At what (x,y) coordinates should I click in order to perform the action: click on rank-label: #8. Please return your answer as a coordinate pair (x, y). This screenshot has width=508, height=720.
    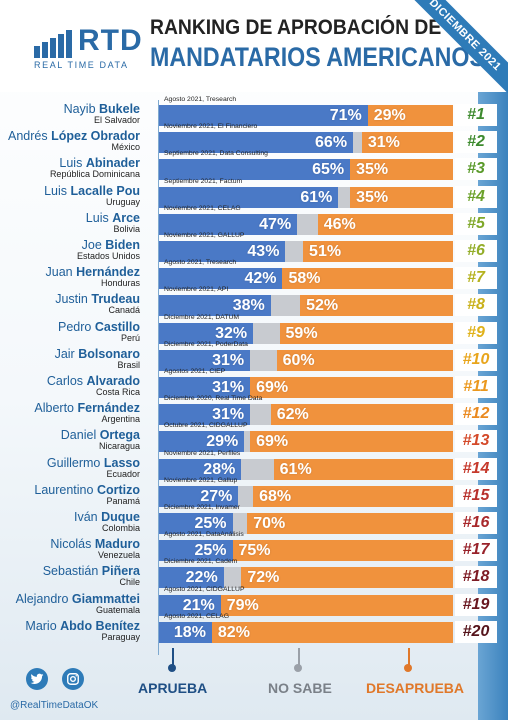
    Looking at the image, I should click on (476, 305).